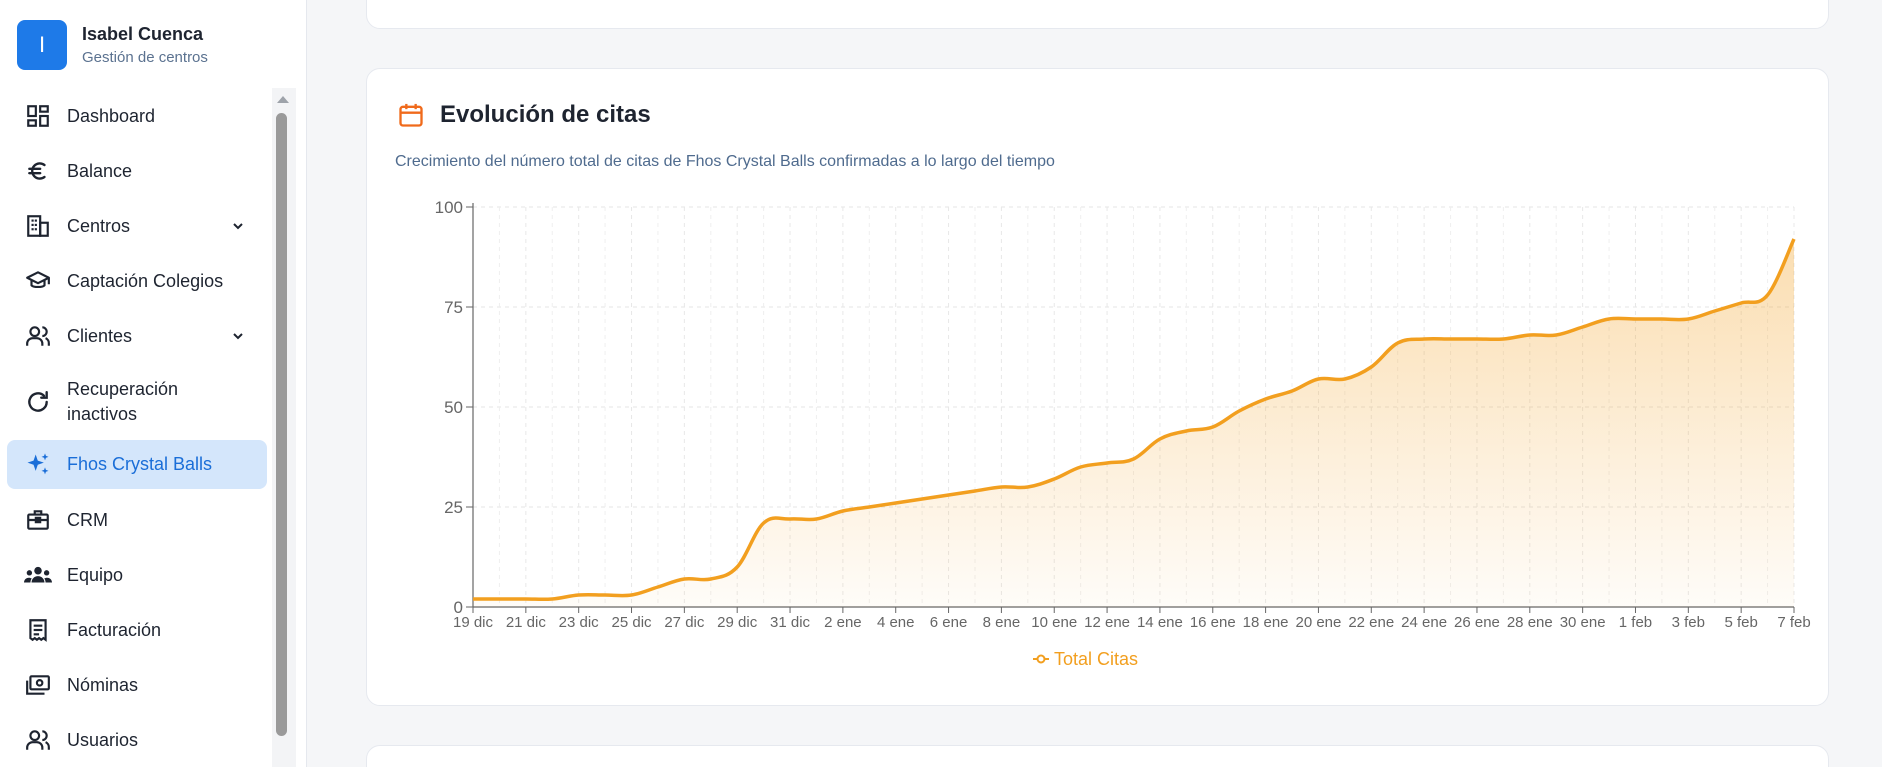 This screenshot has height=767, width=1882. I want to click on y-tick-label: 0, so click(458, 607).